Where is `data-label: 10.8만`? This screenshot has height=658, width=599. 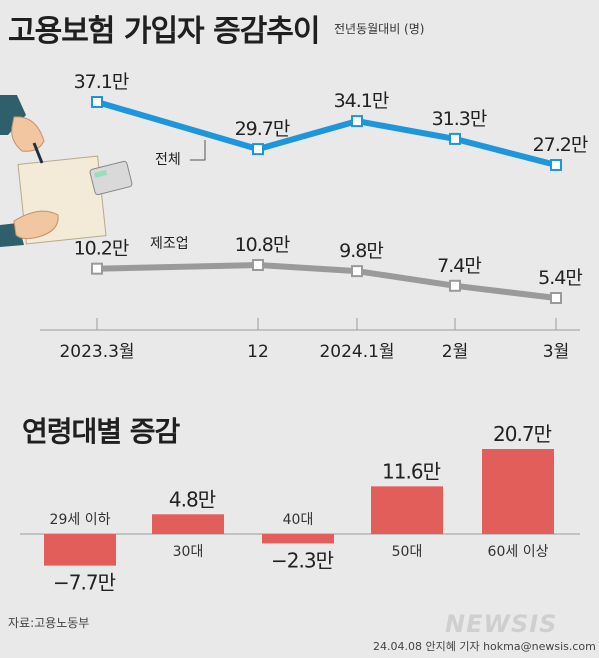 data-label: 10.8만 is located at coordinates (262, 245).